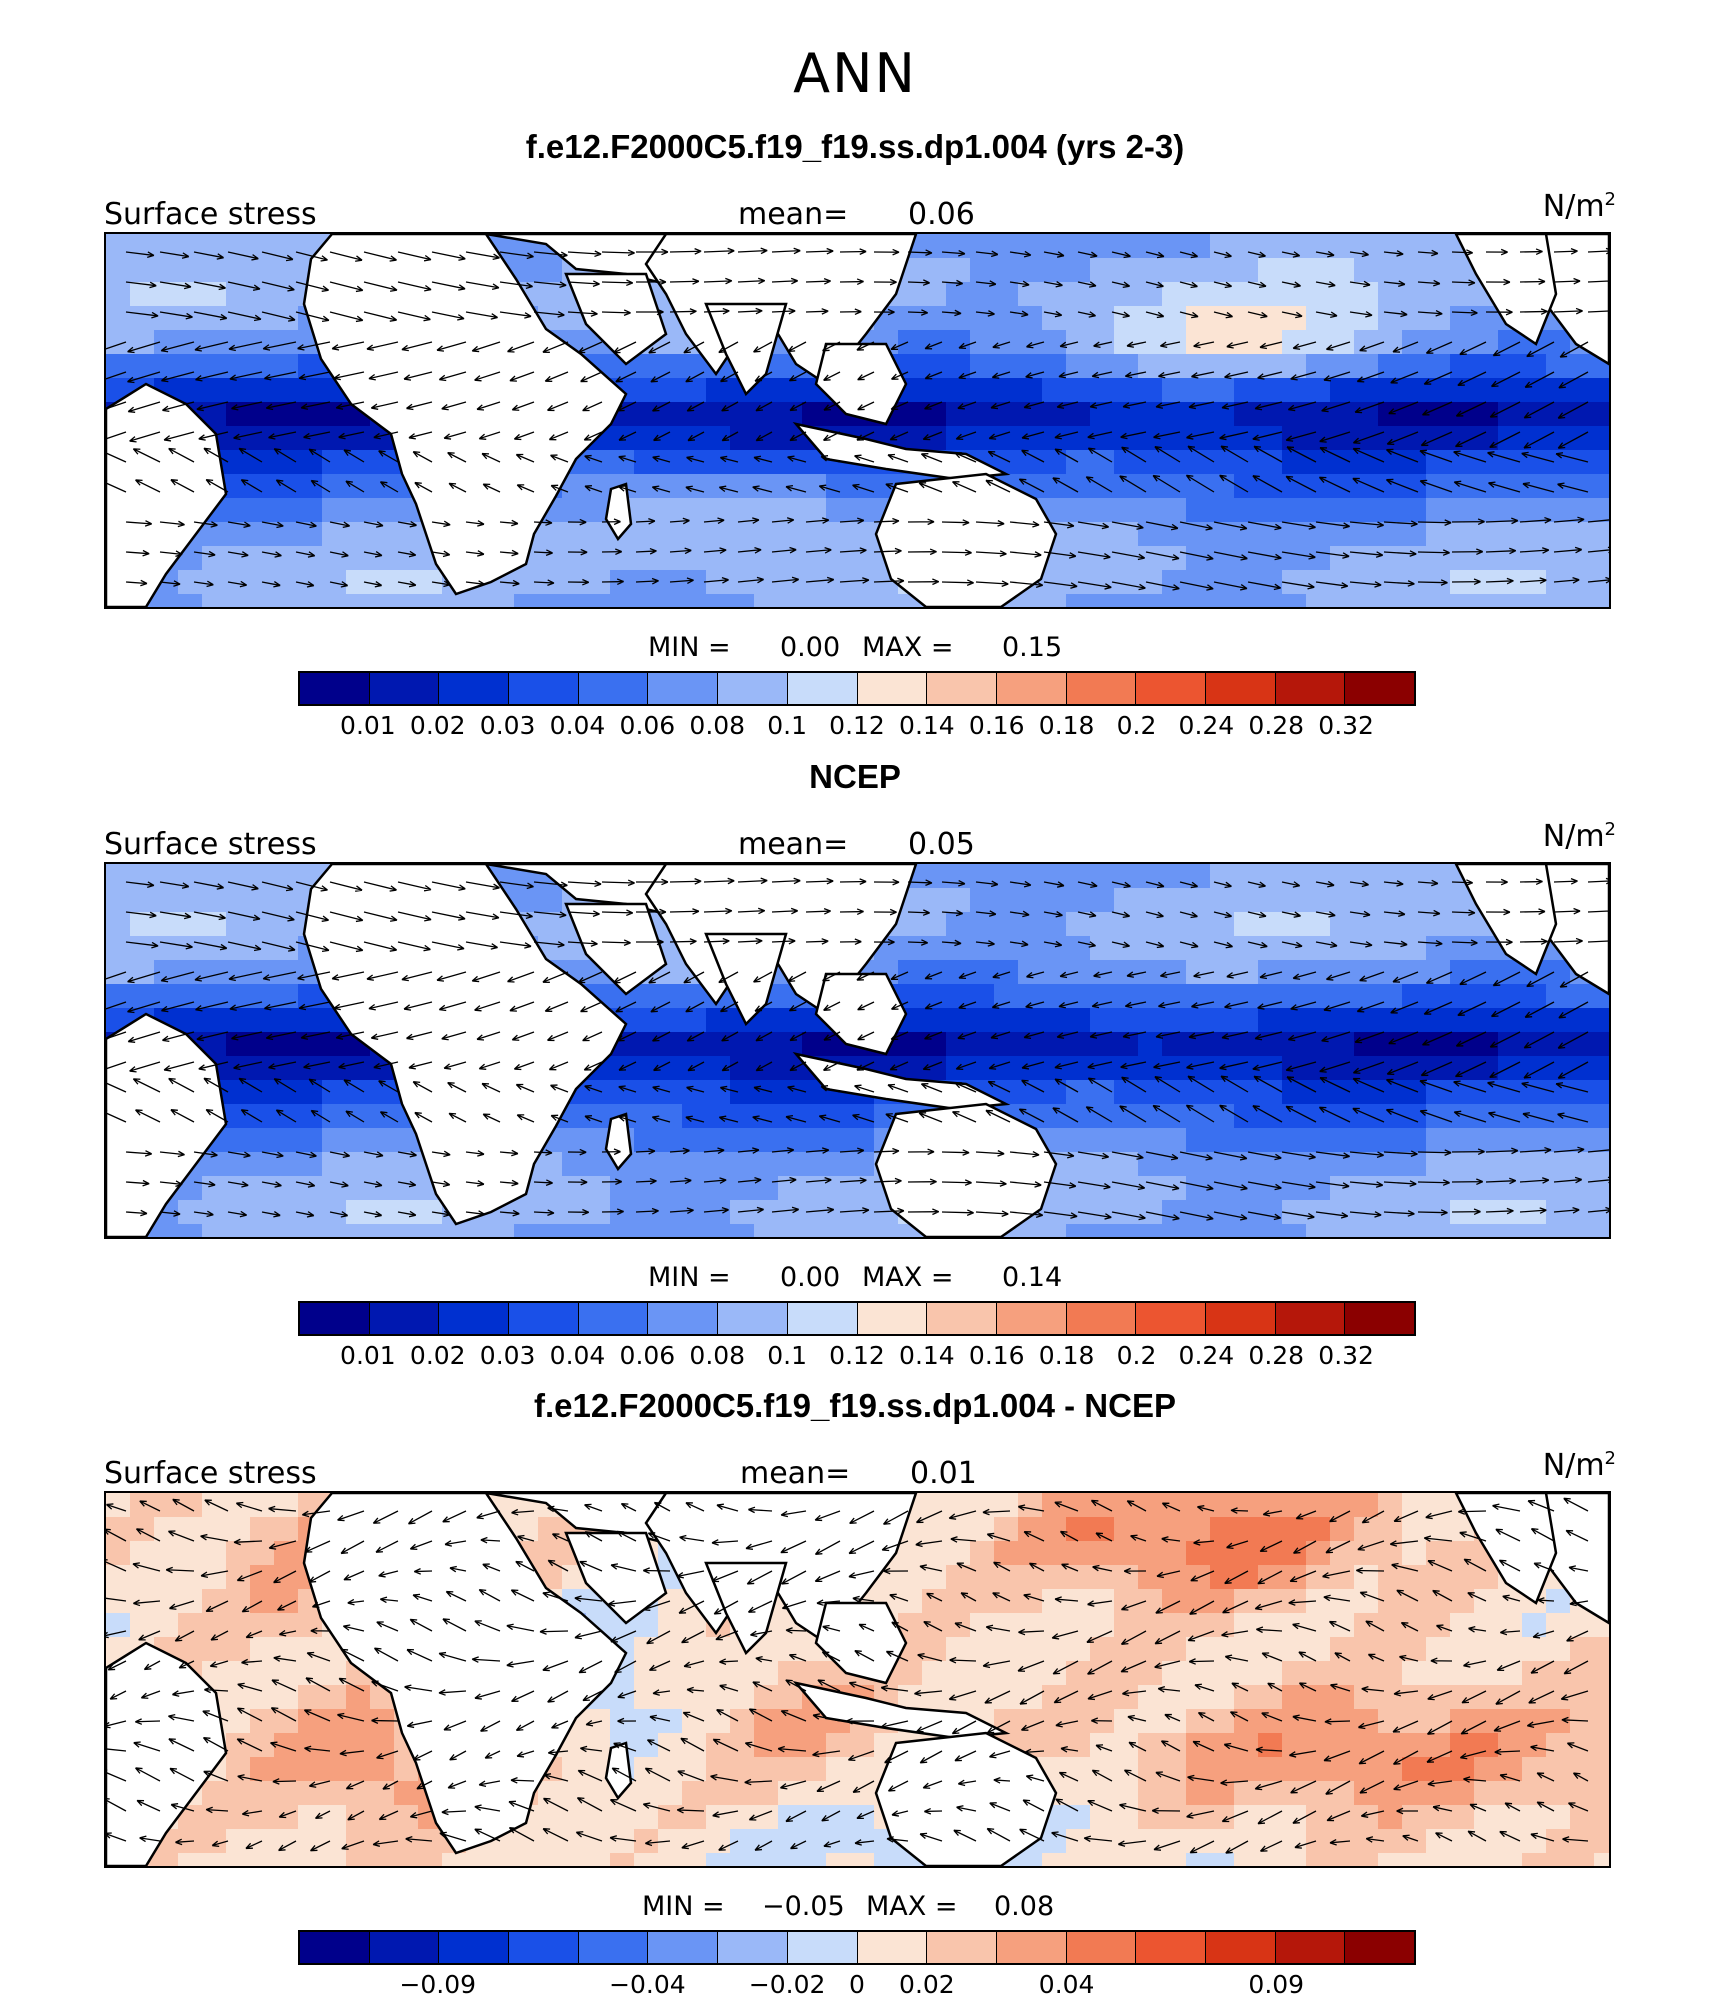 The image size is (1710, 2011). I want to click on colorbar-tick-label: −0.04, so click(647, 1984).